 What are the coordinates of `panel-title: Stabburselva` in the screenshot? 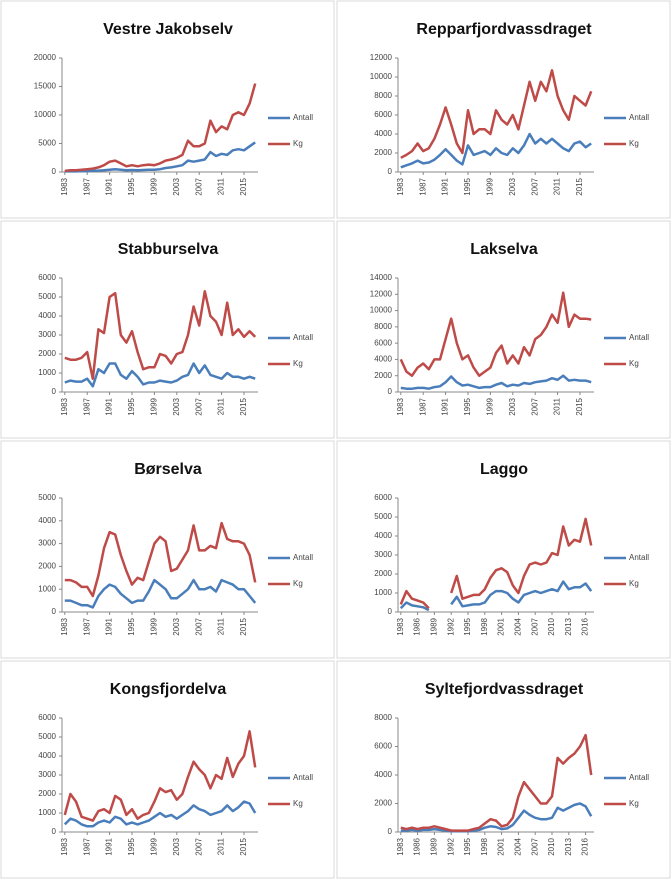 It's located at (168, 249).